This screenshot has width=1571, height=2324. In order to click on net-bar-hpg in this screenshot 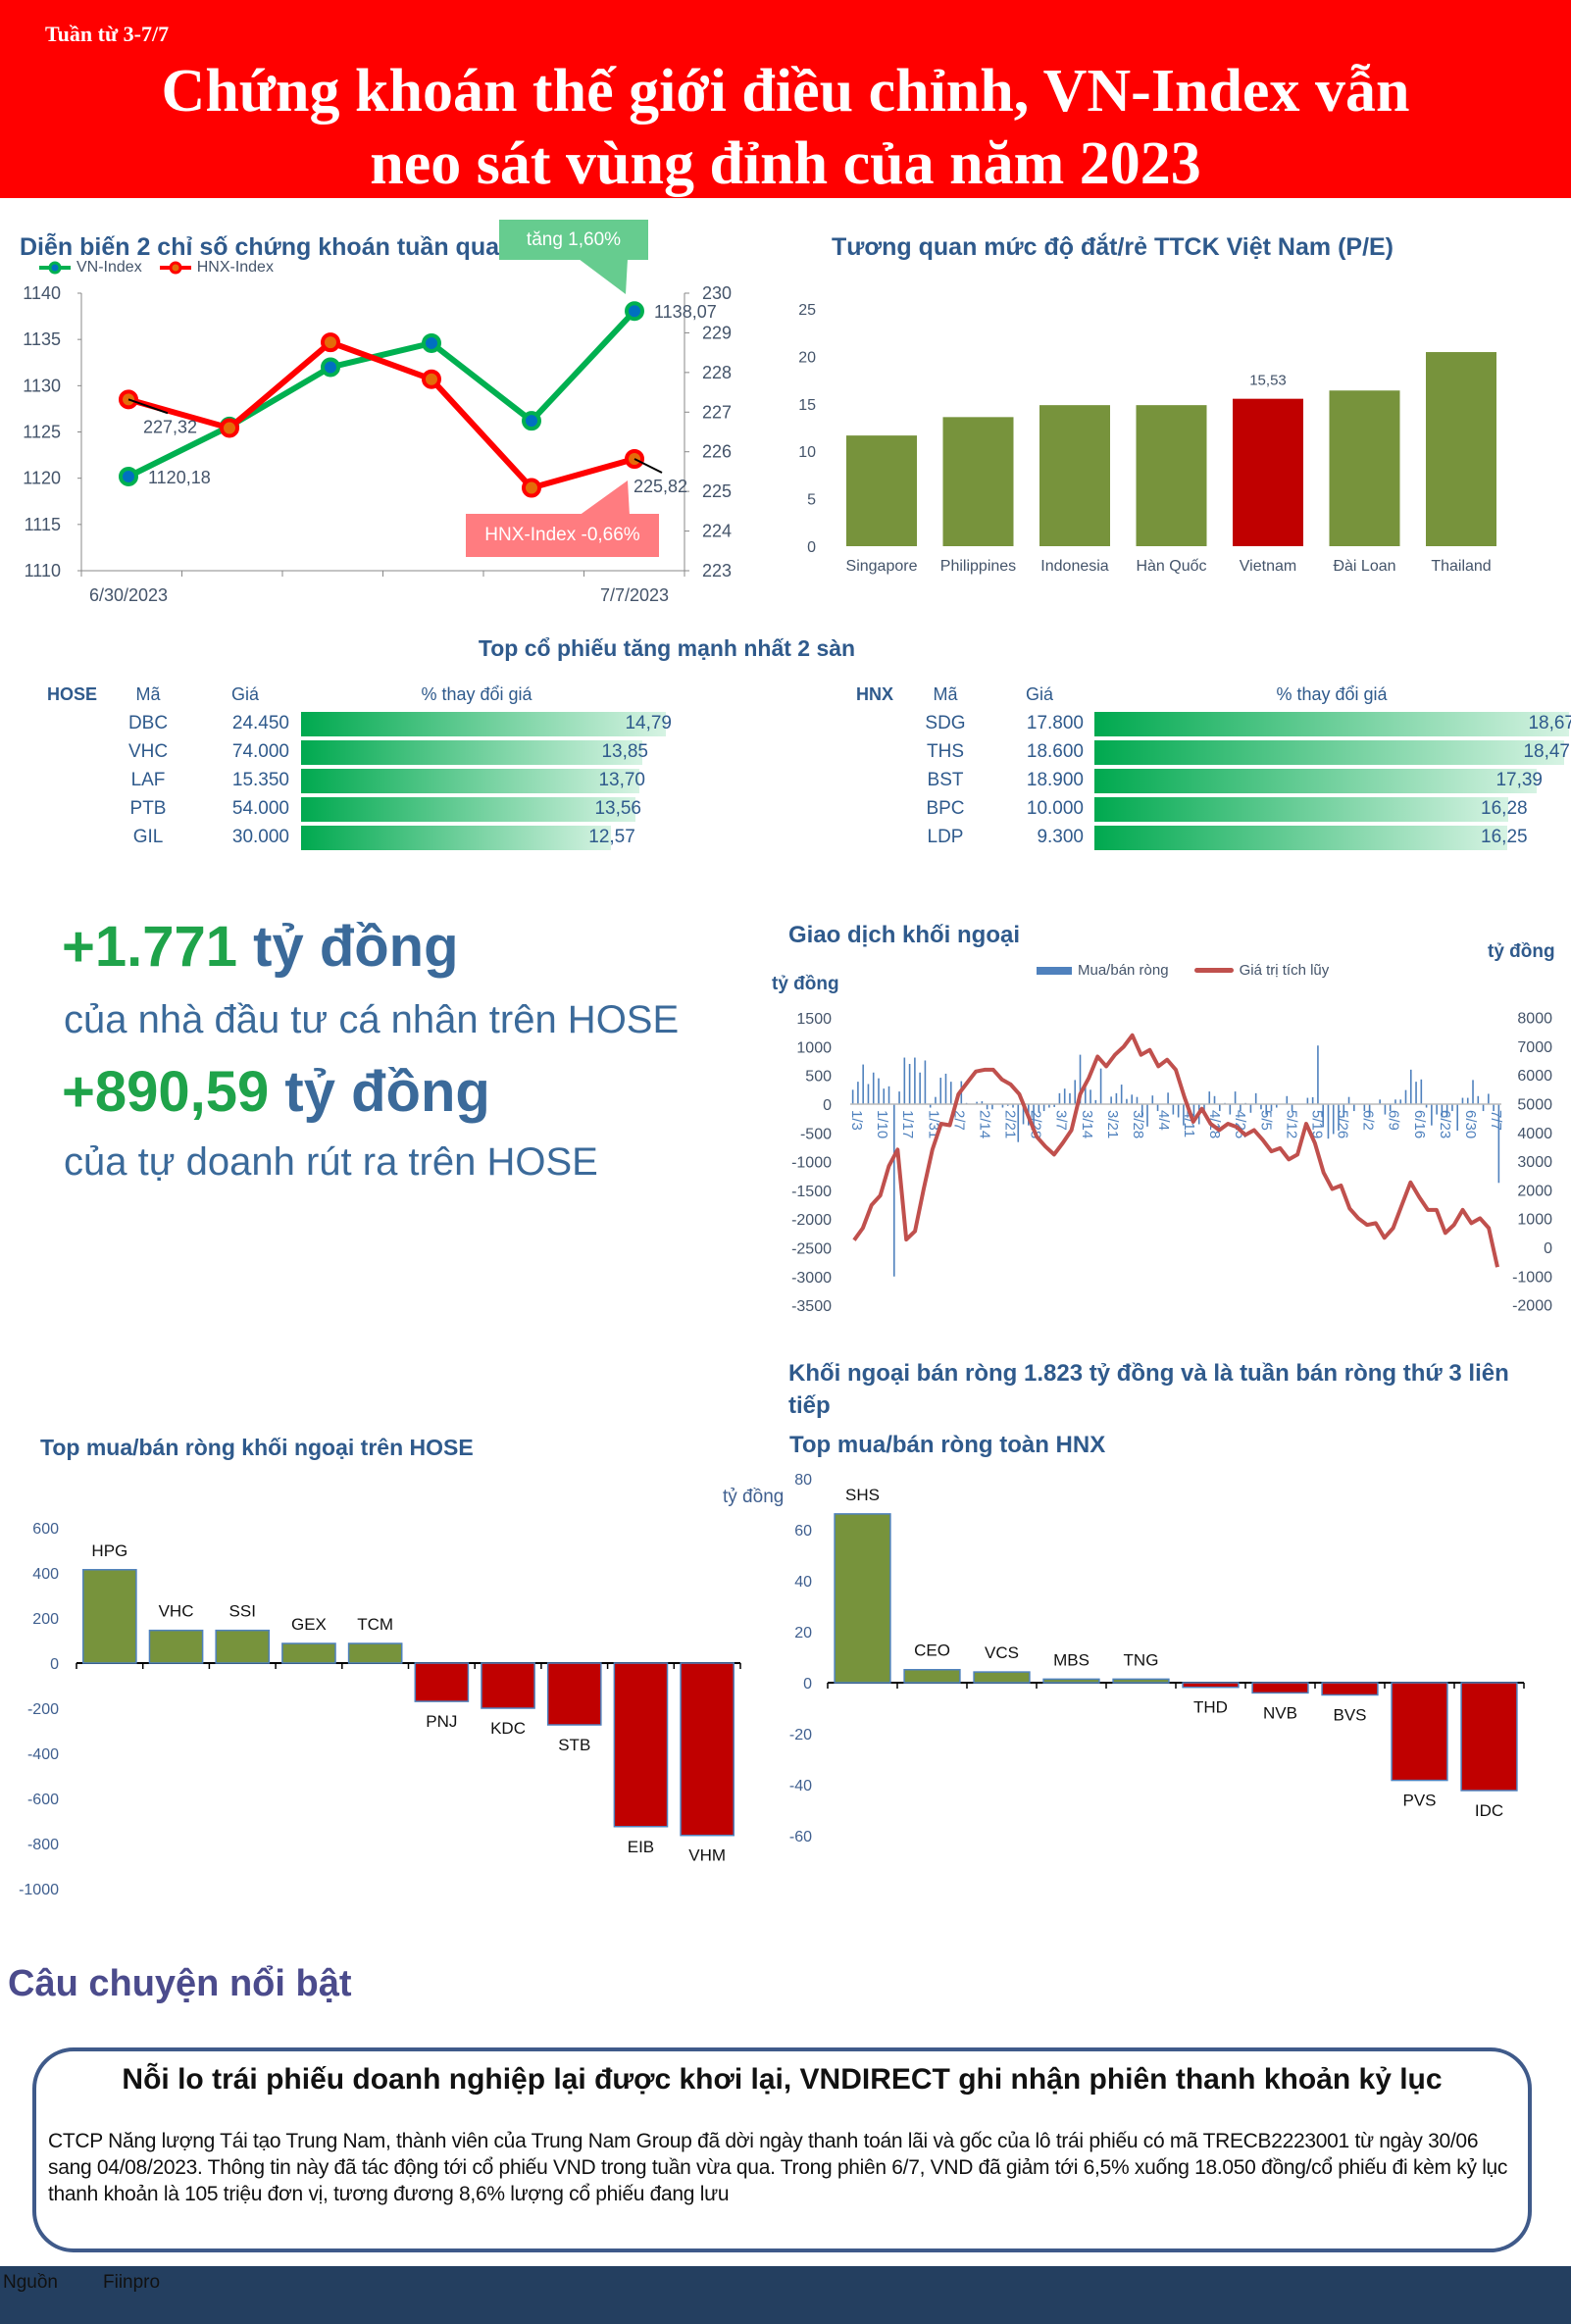, I will do `click(109, 1617)`.